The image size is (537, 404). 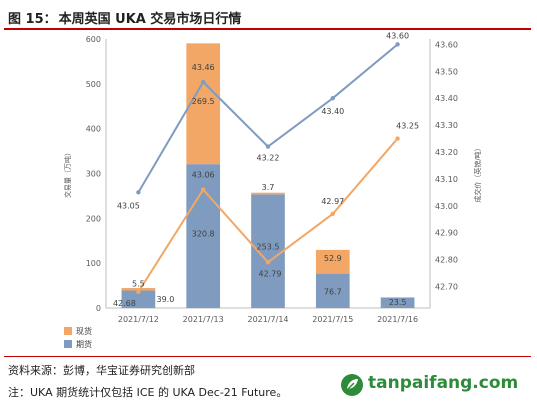 What do you see at coordinates (84, 331) in the screenshot?
I see `legend-label: 现货` at bounding box center [84, 331].